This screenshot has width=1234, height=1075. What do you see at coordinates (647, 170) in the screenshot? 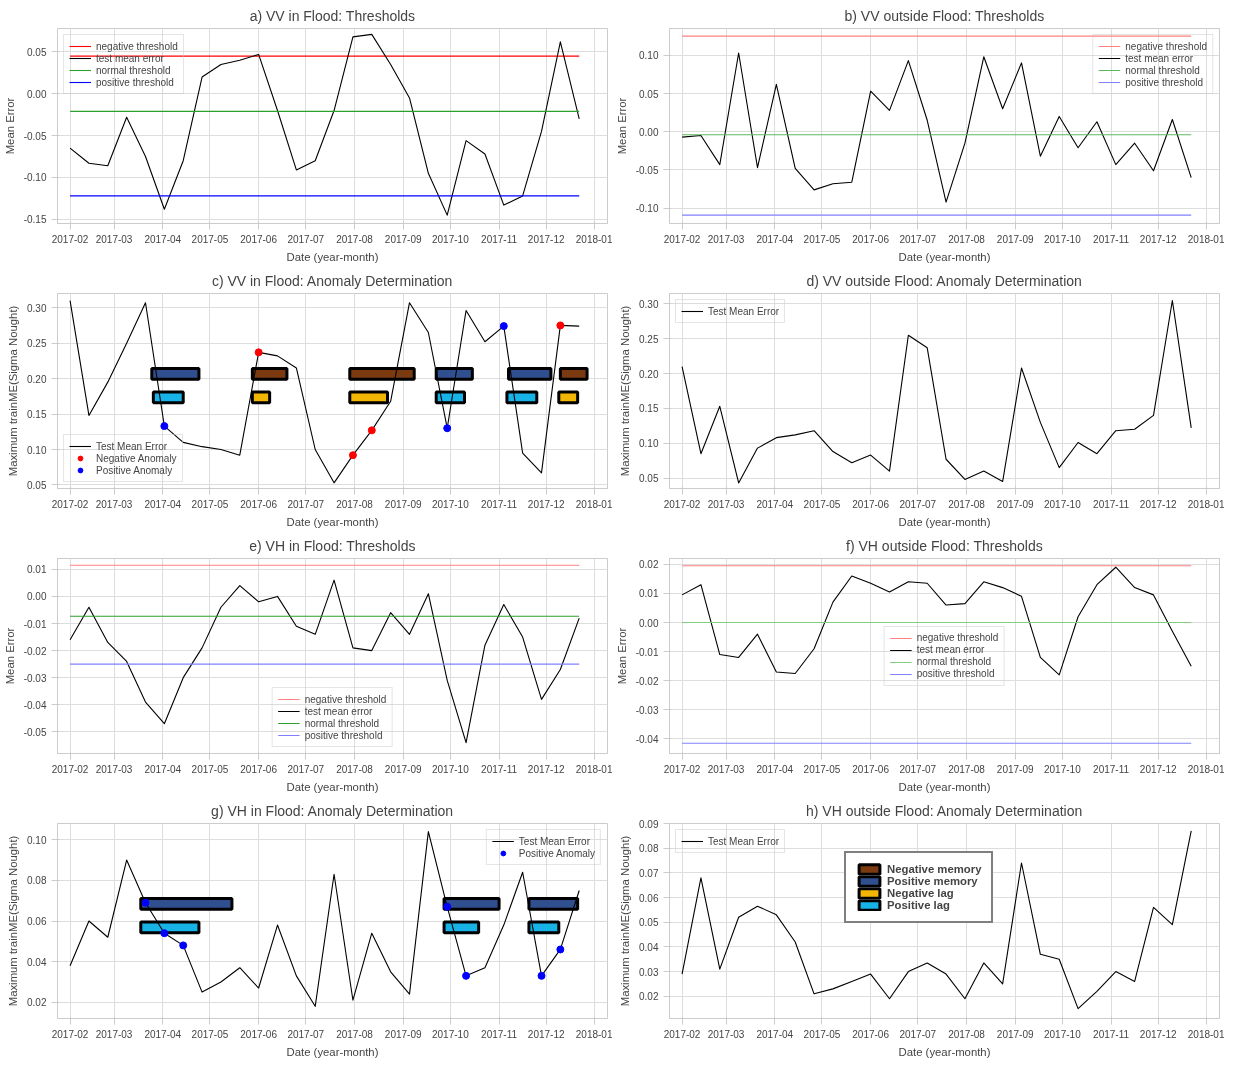
I see `y-tick-label: -0.05` at bounding box center [647, 170].